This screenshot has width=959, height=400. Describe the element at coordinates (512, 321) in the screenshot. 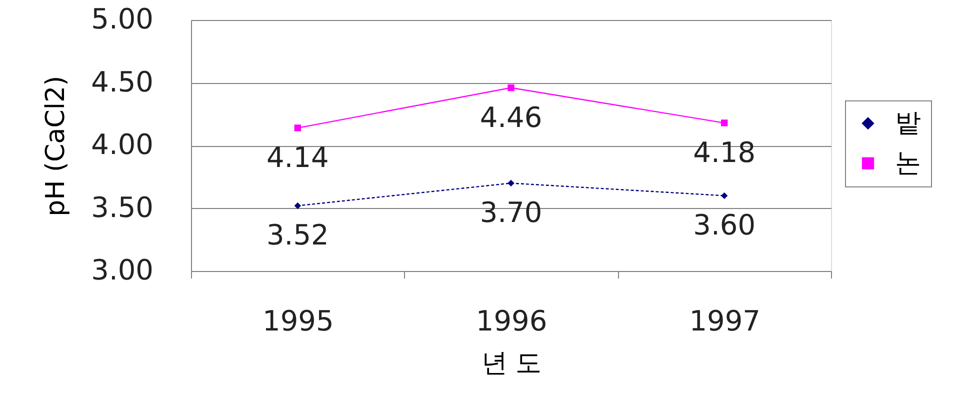

I see `x-tick-label: 1996` at that location.